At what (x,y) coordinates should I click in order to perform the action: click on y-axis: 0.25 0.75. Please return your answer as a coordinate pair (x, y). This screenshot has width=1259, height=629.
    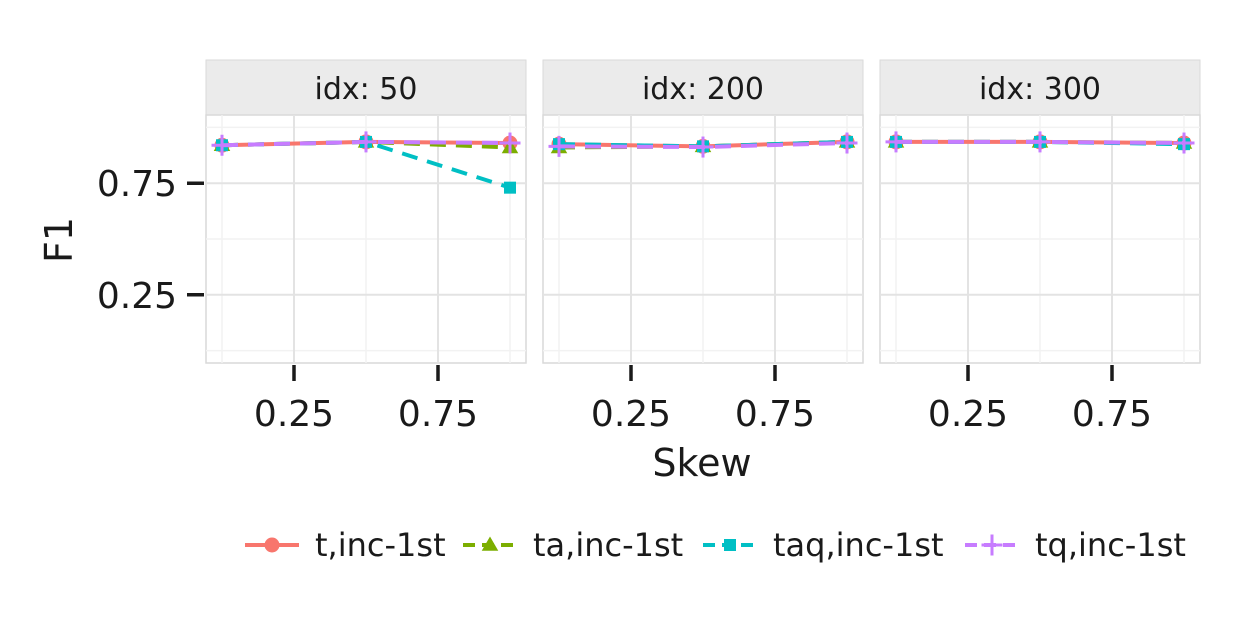
    Looking at the image, I should click on (150, 240).